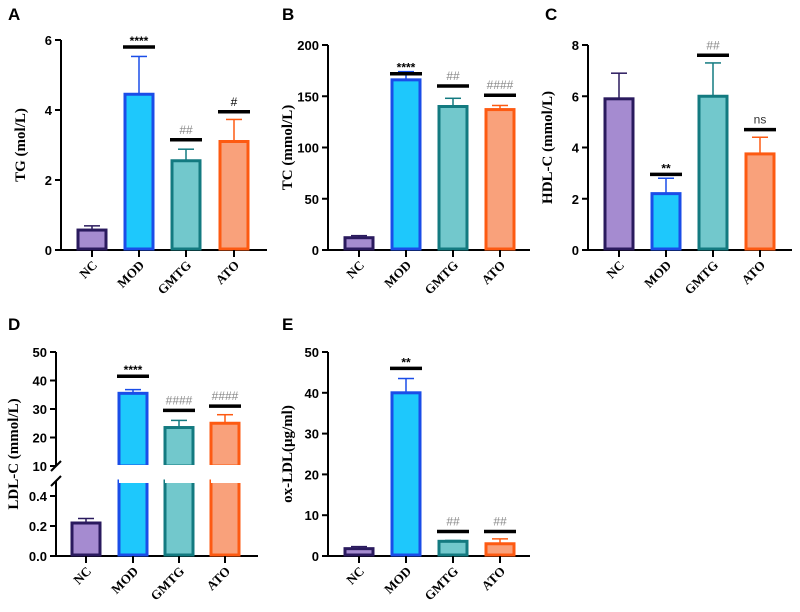 The image size is (800, 612). Describe the element at coordinates (14, 324) in the screenshot. I see `panel-label: D` at that location.